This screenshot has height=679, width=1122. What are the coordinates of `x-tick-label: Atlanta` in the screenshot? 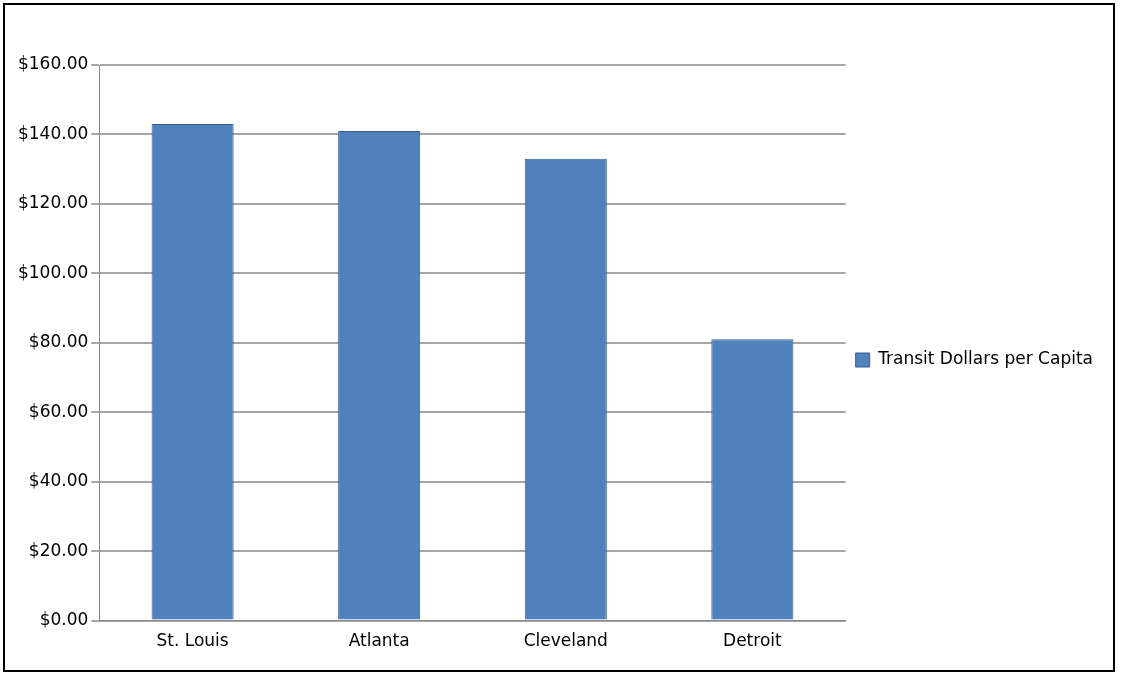 It's located at (379, 640).